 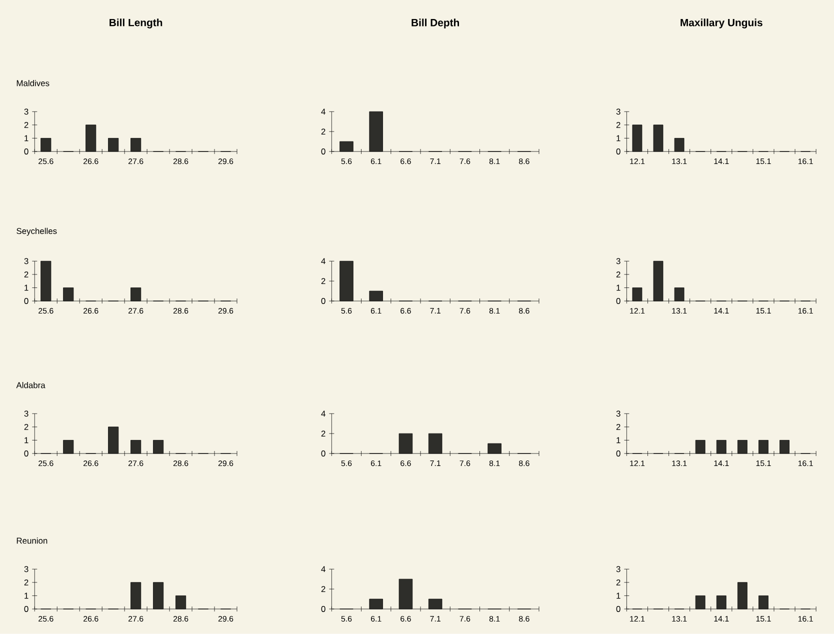 I want to click on chart-subtitle: Reunion, so click(x=32, y=541).